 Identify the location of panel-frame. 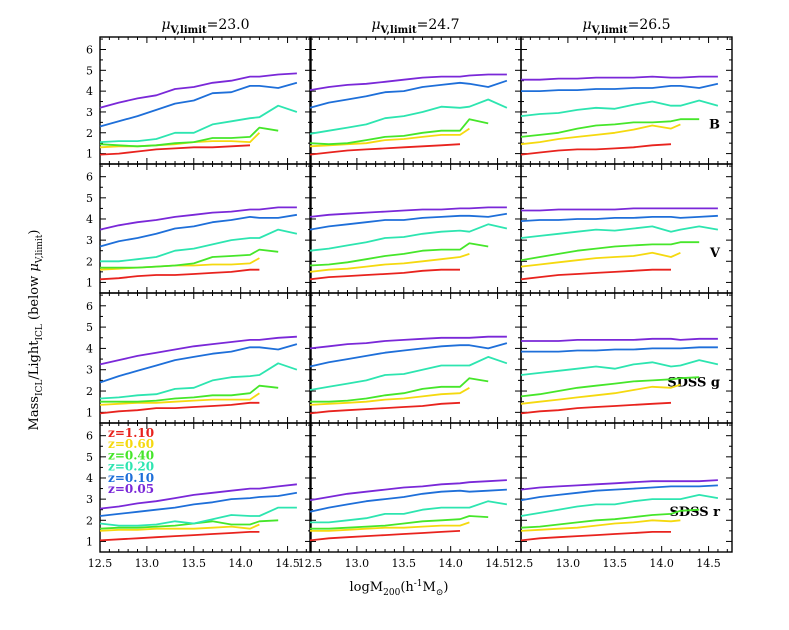
(626, 358).